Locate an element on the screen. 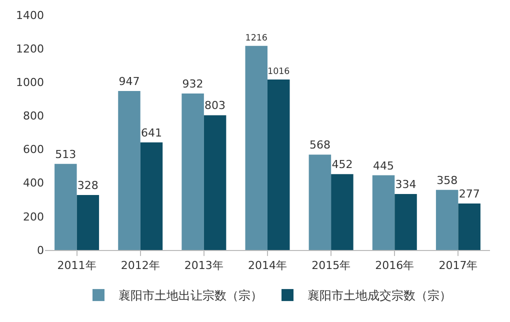  x-tick-label: 2014年 is located at coordinates (267, 265).